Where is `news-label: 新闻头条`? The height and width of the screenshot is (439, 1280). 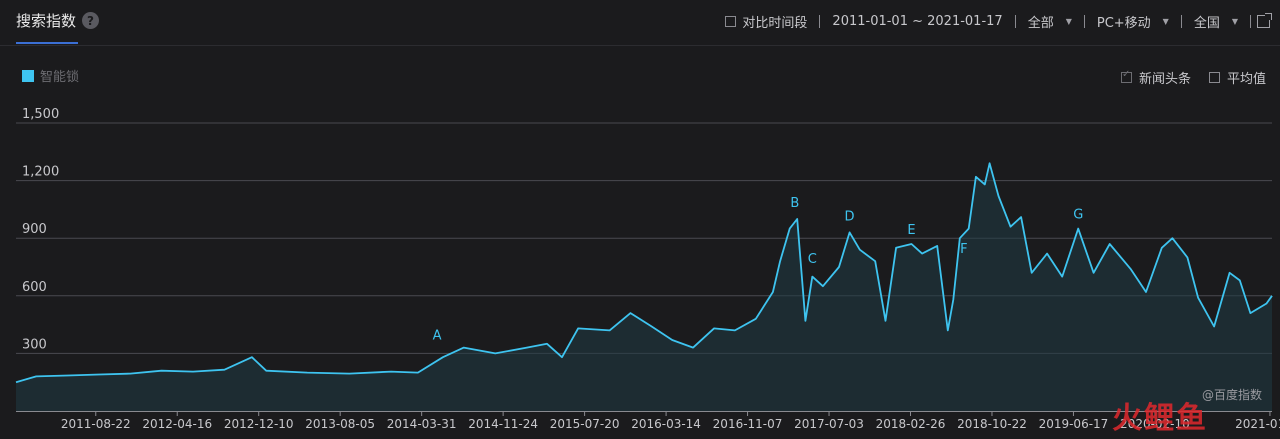 news-label: 新闻头条 is located at coordinates (1164, 79).